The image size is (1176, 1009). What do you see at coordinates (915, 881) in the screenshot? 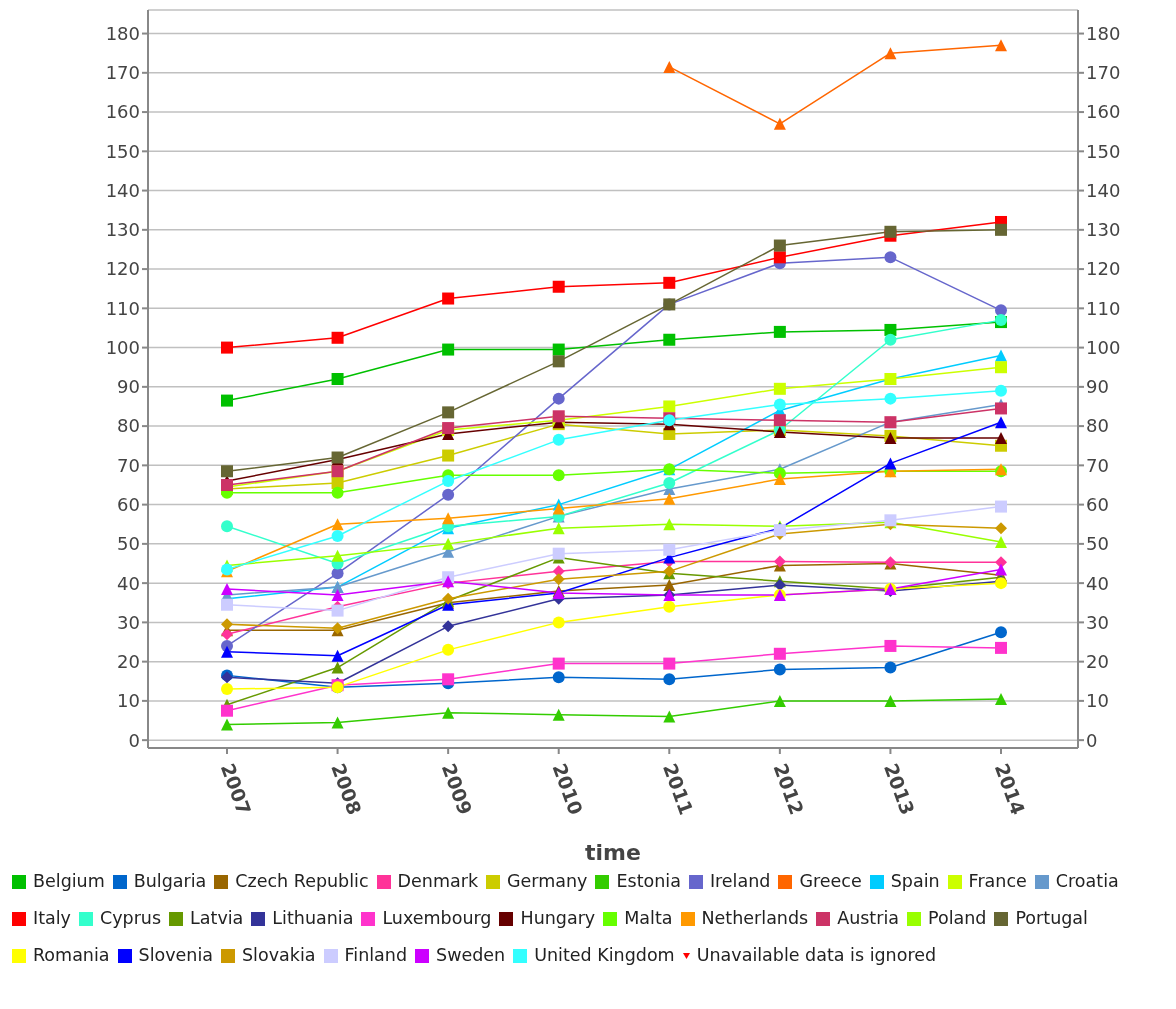
I see `legend-label: Spain` at bounding box center [915, 881].